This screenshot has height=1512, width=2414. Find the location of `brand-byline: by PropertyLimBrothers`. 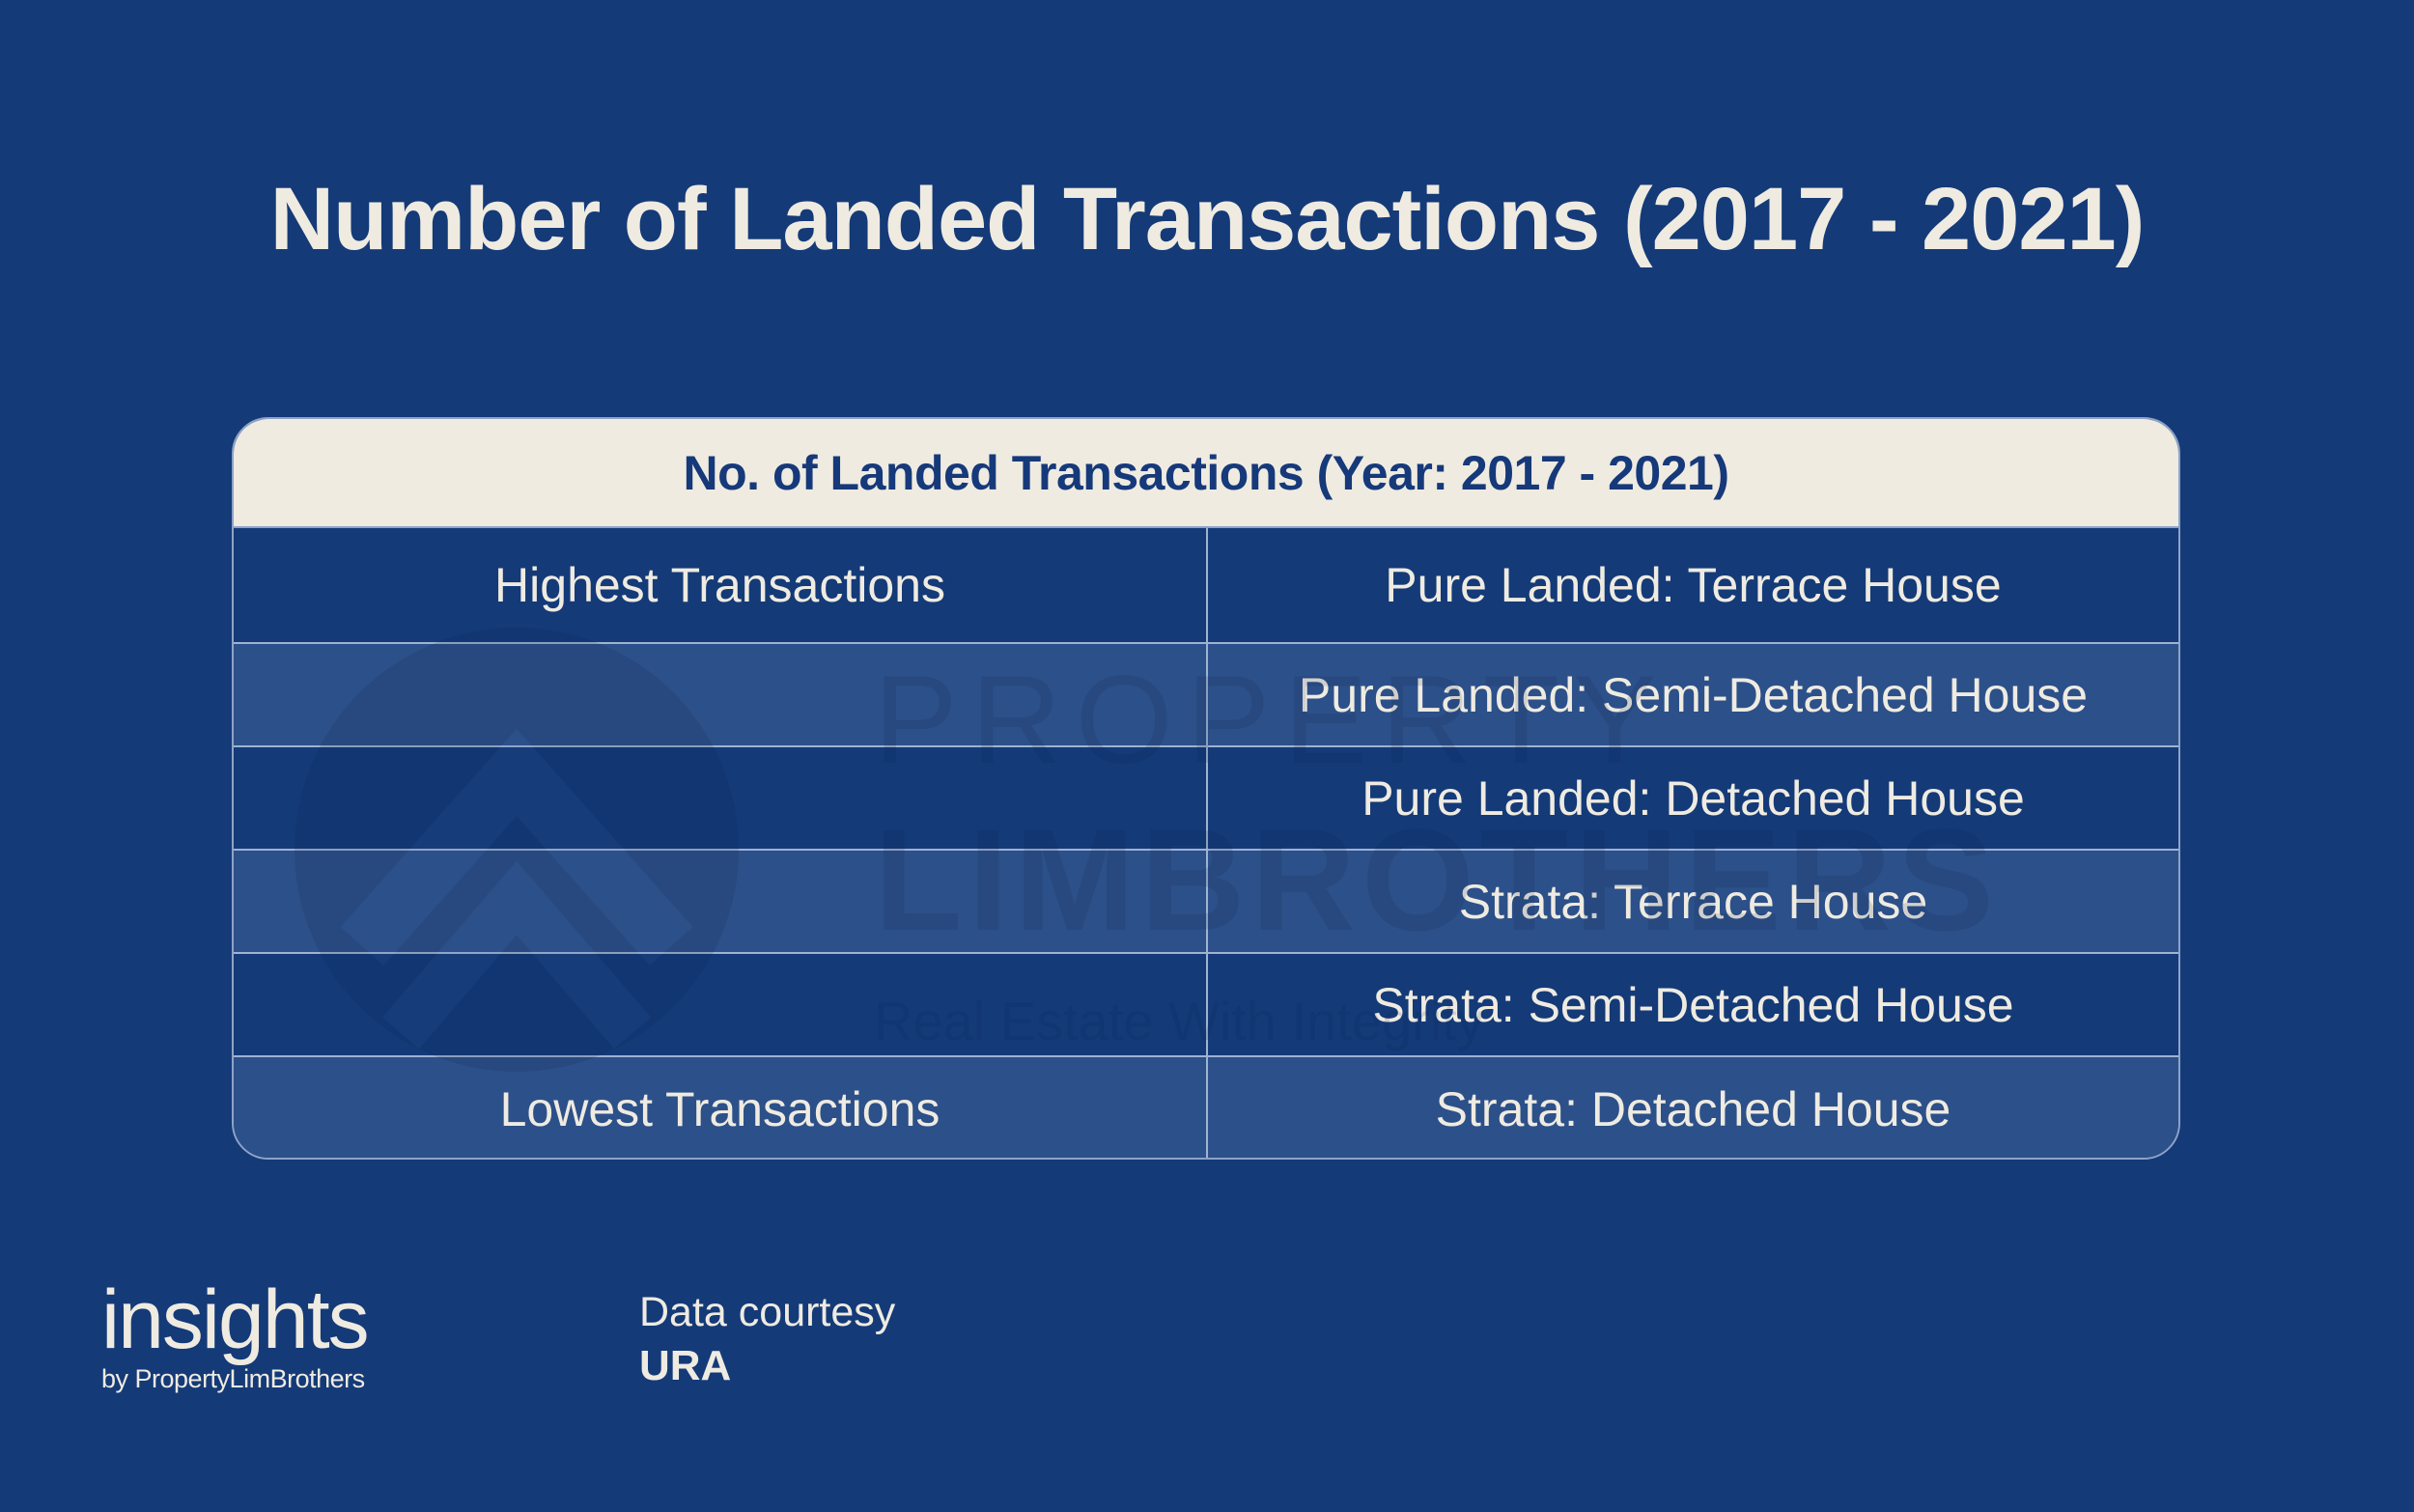

brand-byline: by PropertyLimBrothers is located at coordinates (233, 1378).